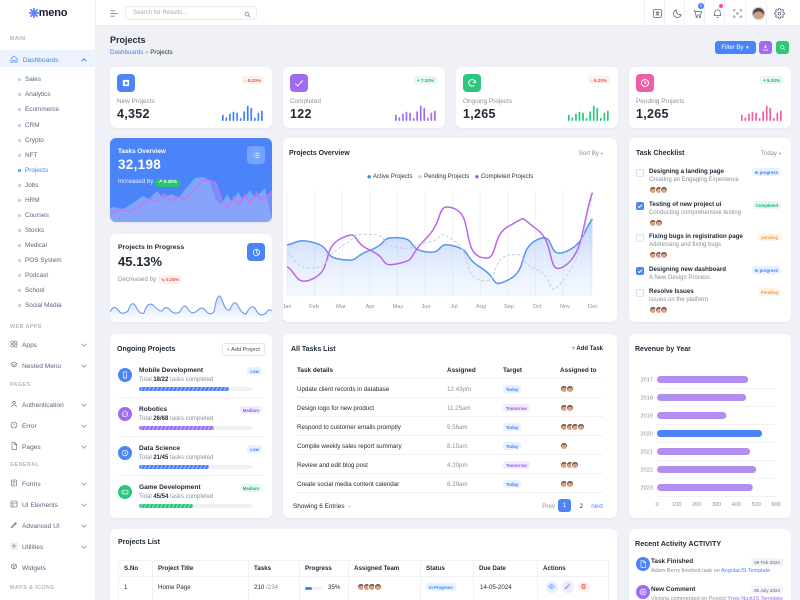 This screenshot has width=800, height=600. What do you see at coordinates (696, 505) in the screenshot?
I see `svg-text: 200` at bounding box center [696, 505].